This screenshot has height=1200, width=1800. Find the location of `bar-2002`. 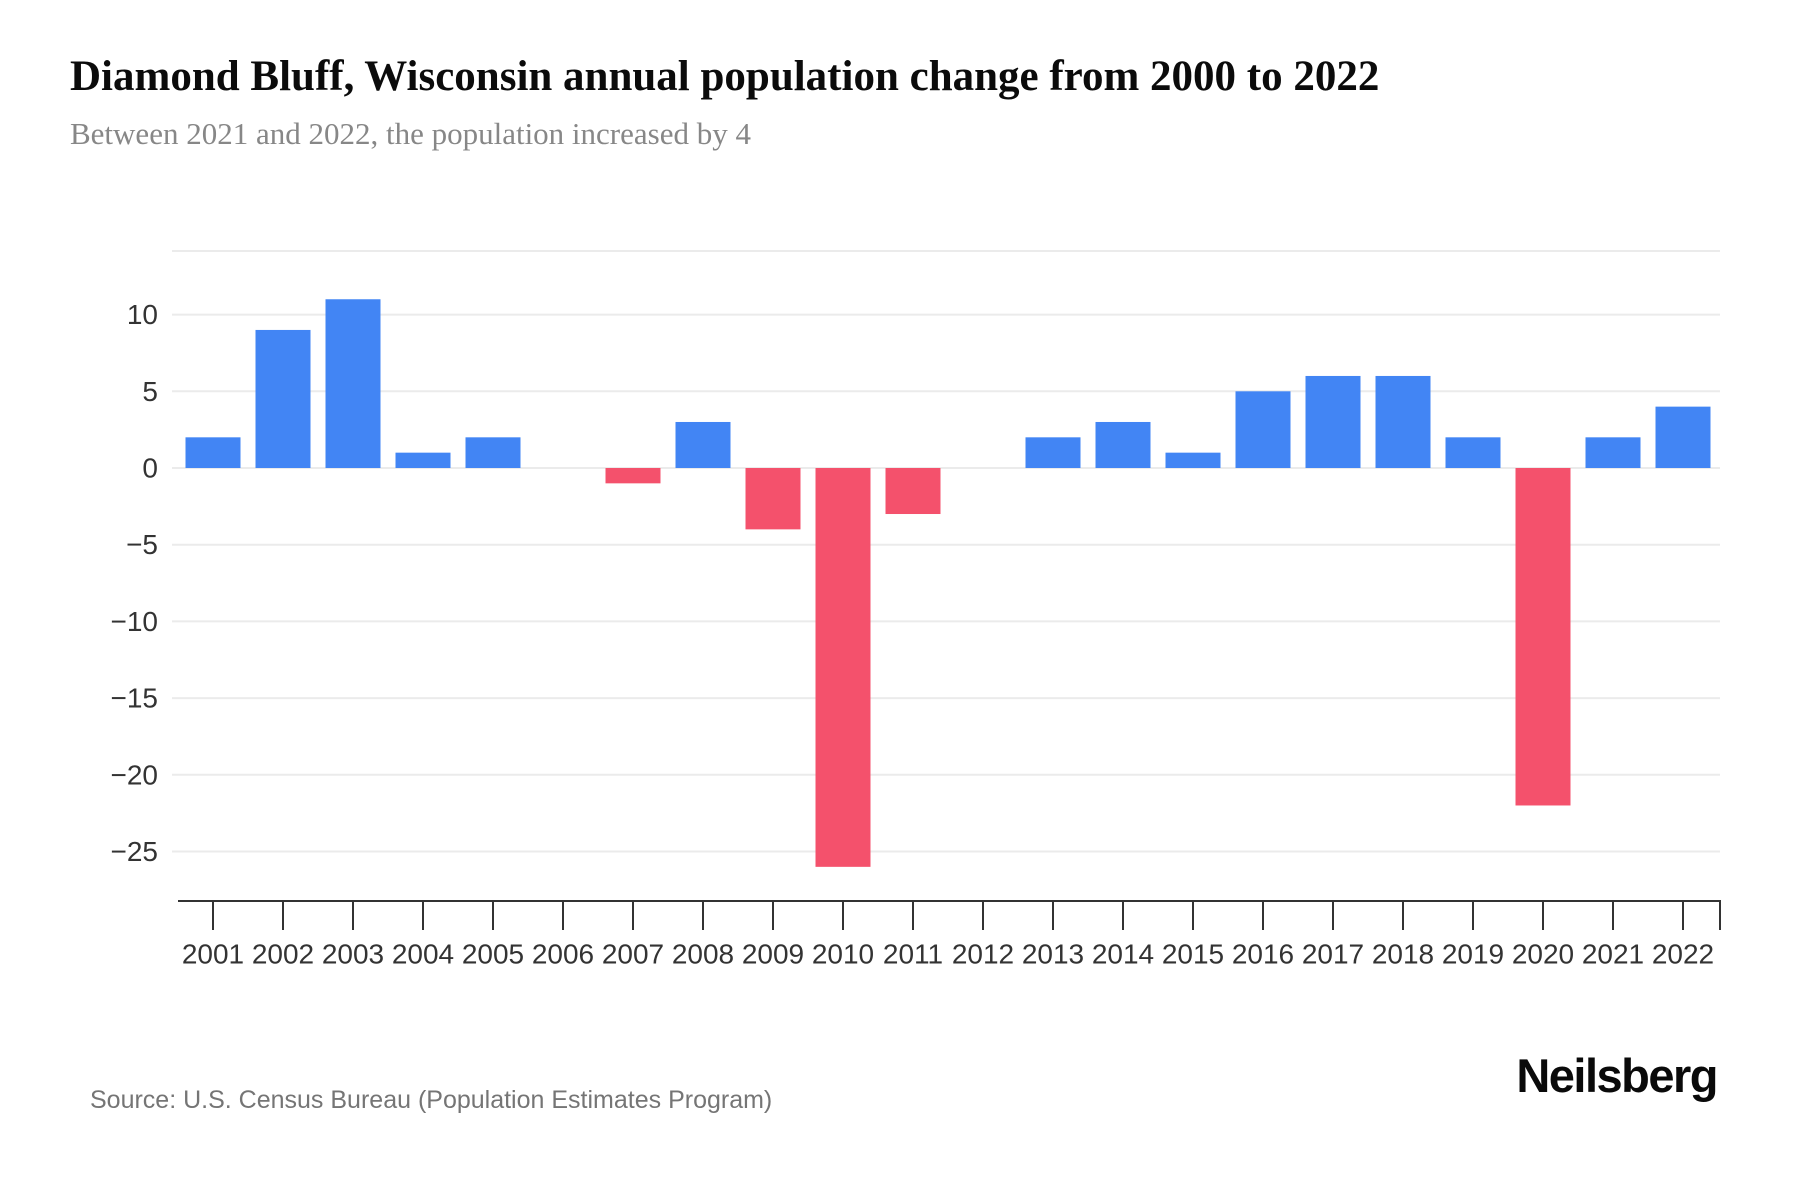

bar-2002 is located at coordinates (283, 398).